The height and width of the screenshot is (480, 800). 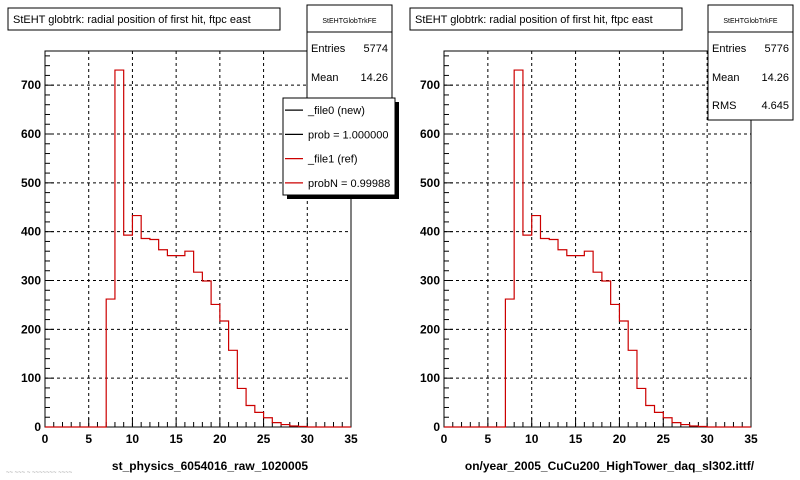 What do you see at coordinates (430, 378) in the screenshot?
I see `y-tick-label: 100` at bounding box center [430, 378].